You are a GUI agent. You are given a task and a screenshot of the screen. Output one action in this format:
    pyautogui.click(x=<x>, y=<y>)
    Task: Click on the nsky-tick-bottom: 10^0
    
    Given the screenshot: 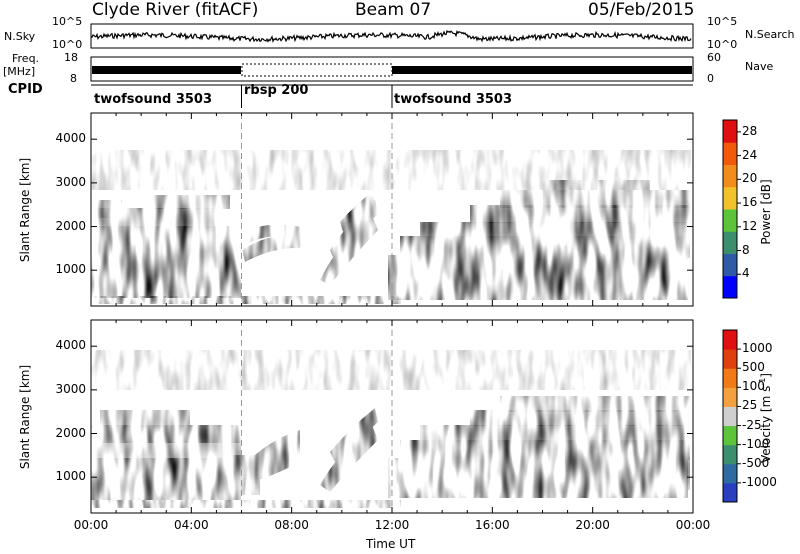 What is the action you would take?
    pyautogui.click(x=67, y=44)
    